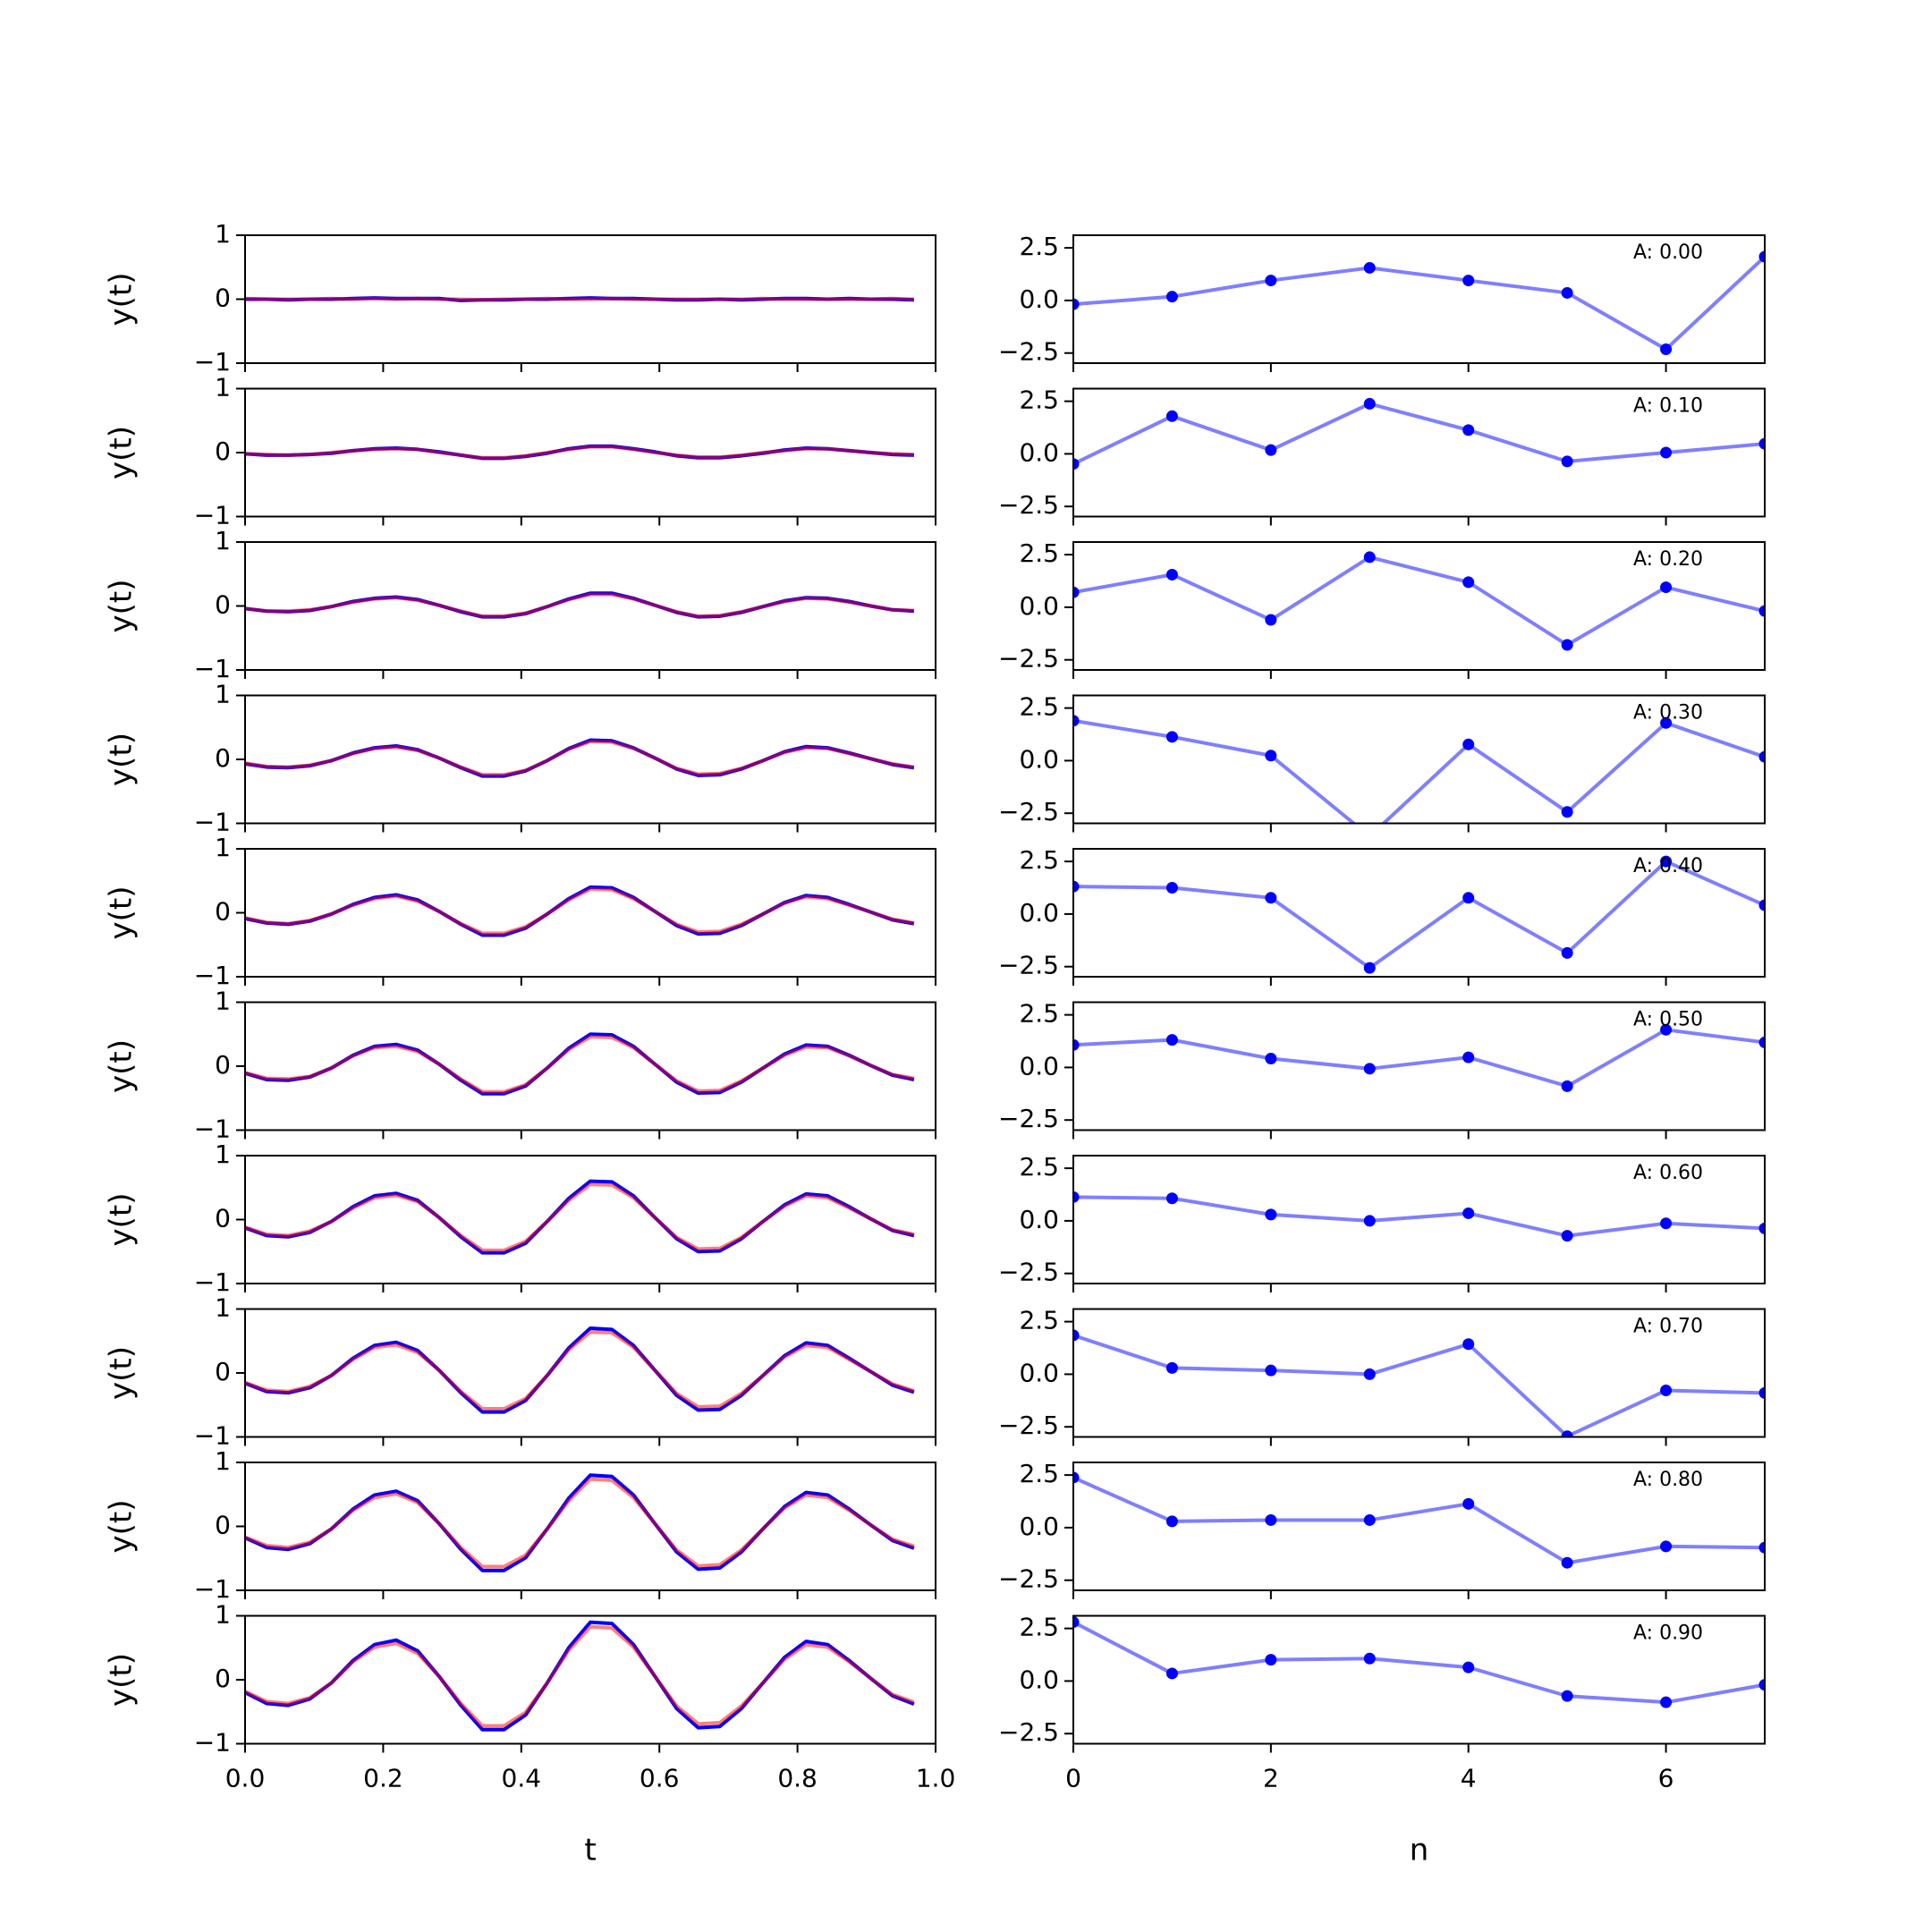  I want to click on x-axis-label: t, so click(590, 1850).